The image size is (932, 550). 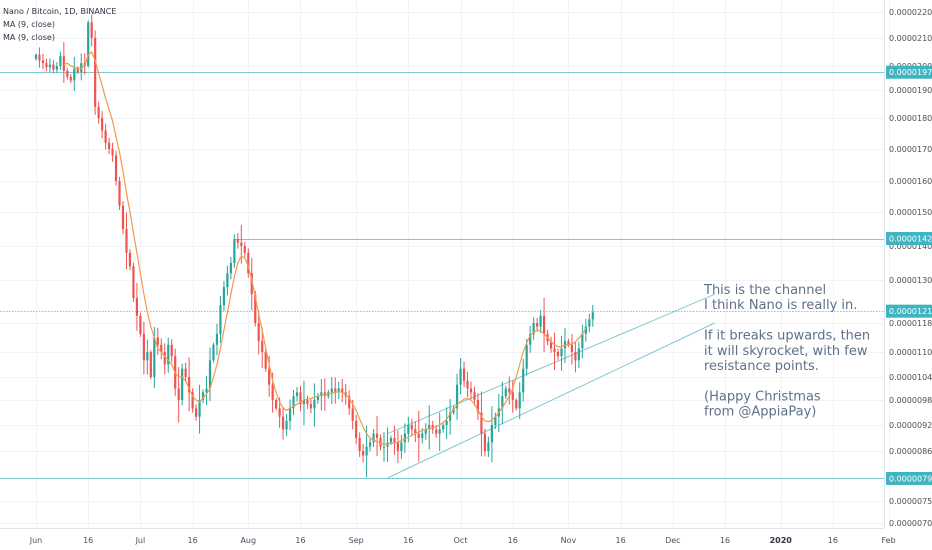 What do you see at coordinates (29, 24) in the screenshot?
I see `legend-ma-1: MA (9, close)` at bounding box center [29, 24].